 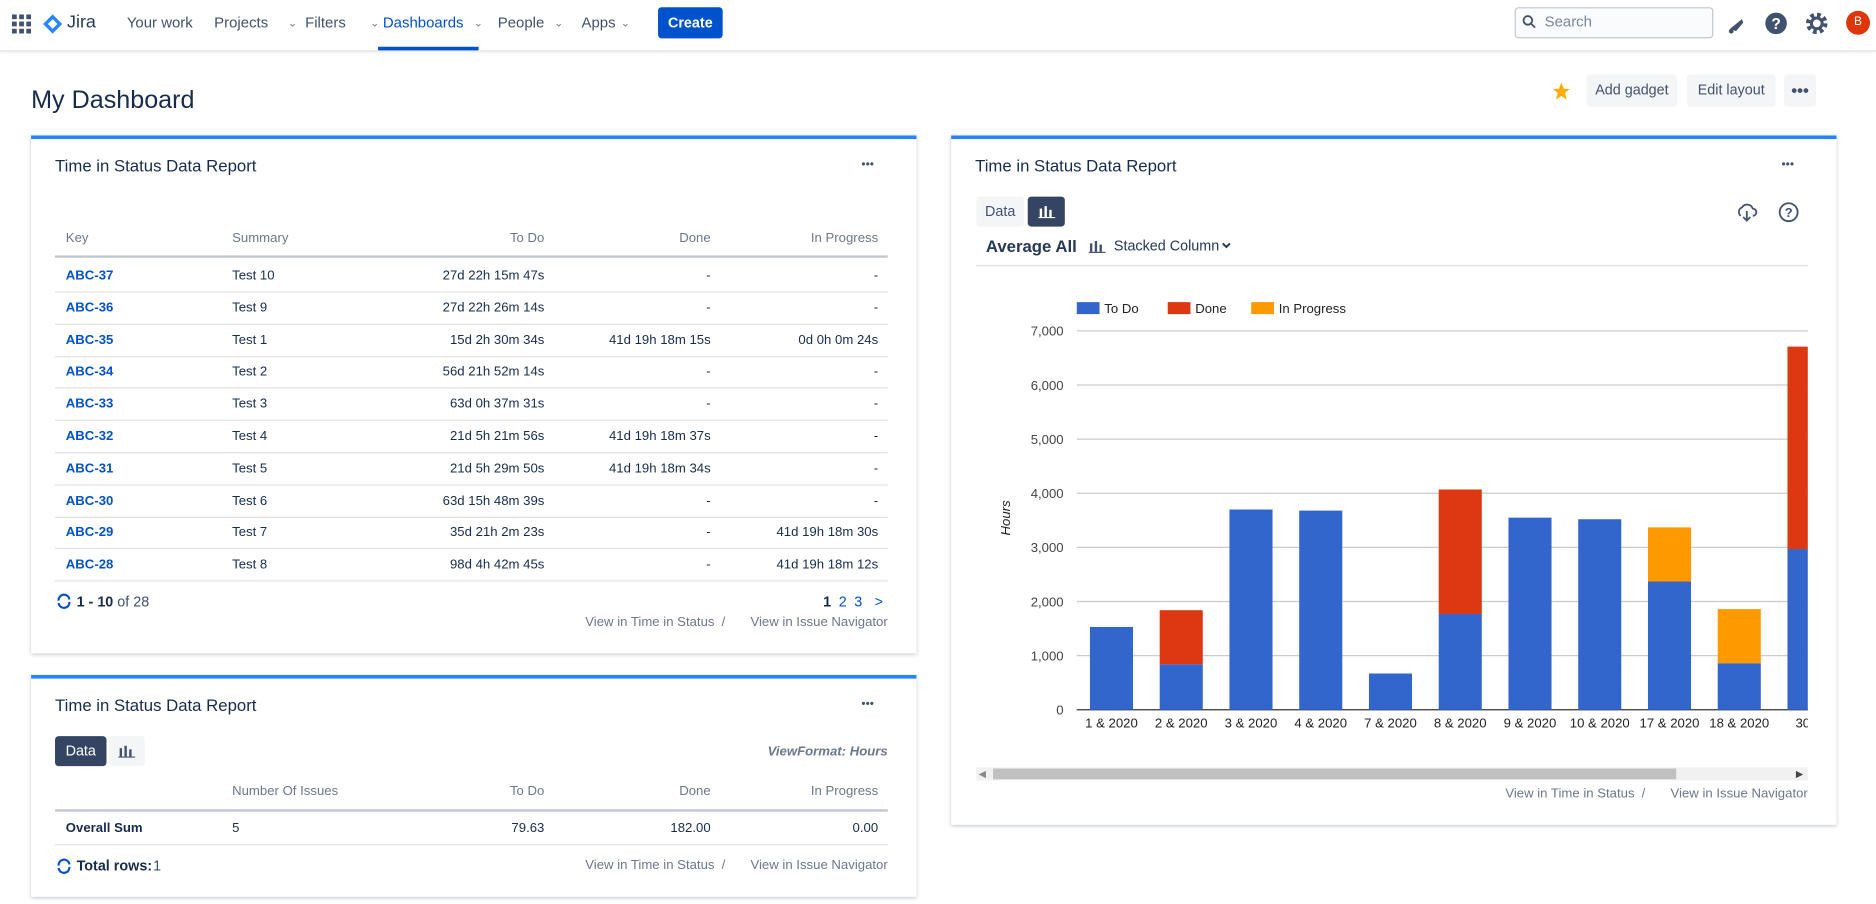 I want to click on jira-logo, so click(x=53, y=24).